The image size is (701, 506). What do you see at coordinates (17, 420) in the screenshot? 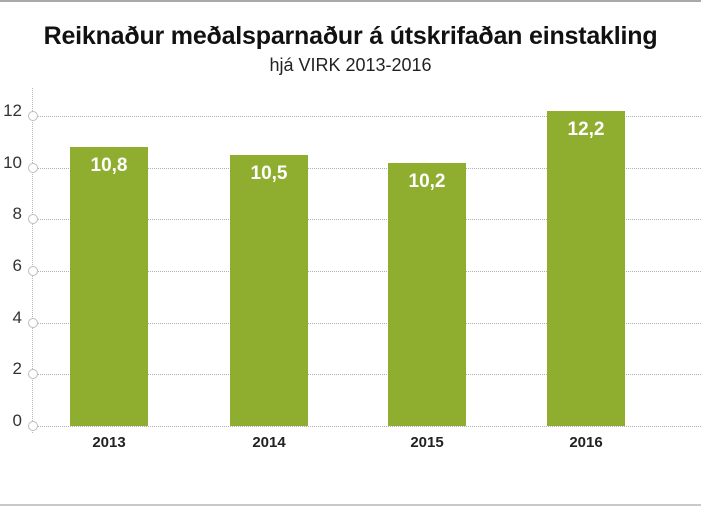
I see `y-tick-label: 0` at bounding box center [17, 420].